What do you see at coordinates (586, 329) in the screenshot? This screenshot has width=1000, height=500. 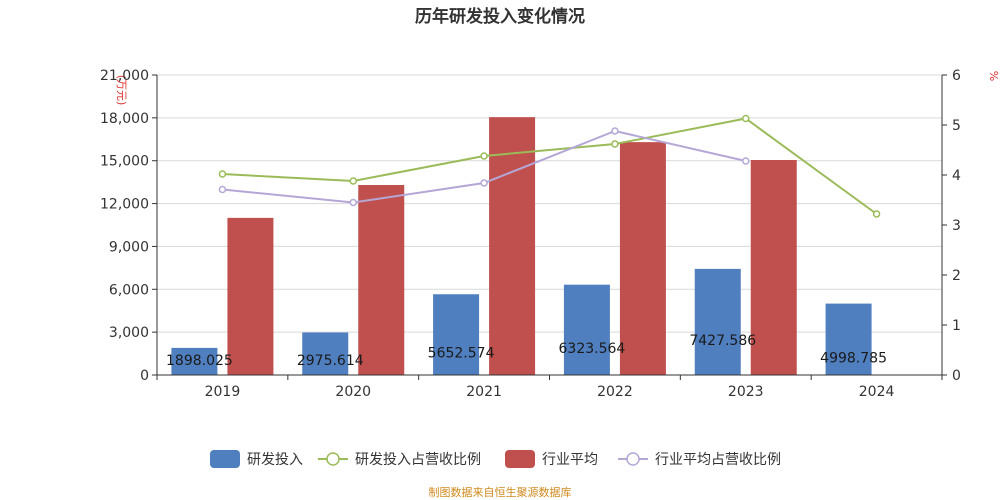 I see `bar-rd-investment-2022` at bounding box center [586, 329].